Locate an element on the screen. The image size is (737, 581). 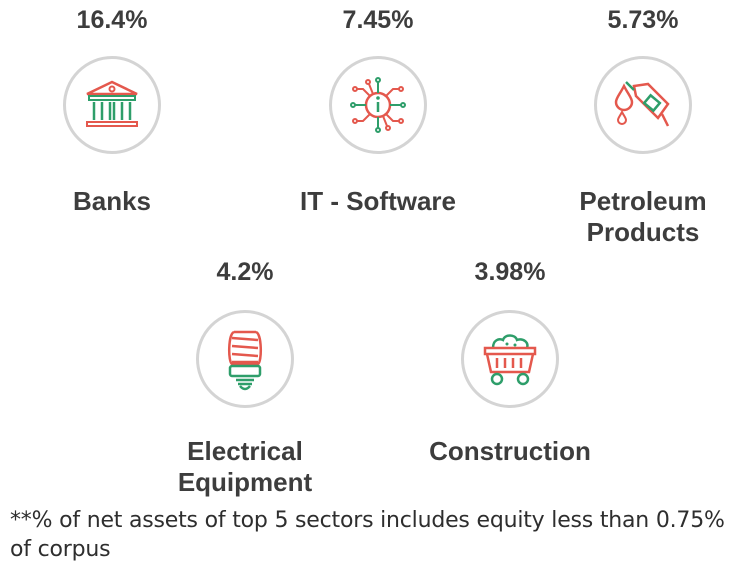
light-bulb-icon is located at coordinates (245, 360).